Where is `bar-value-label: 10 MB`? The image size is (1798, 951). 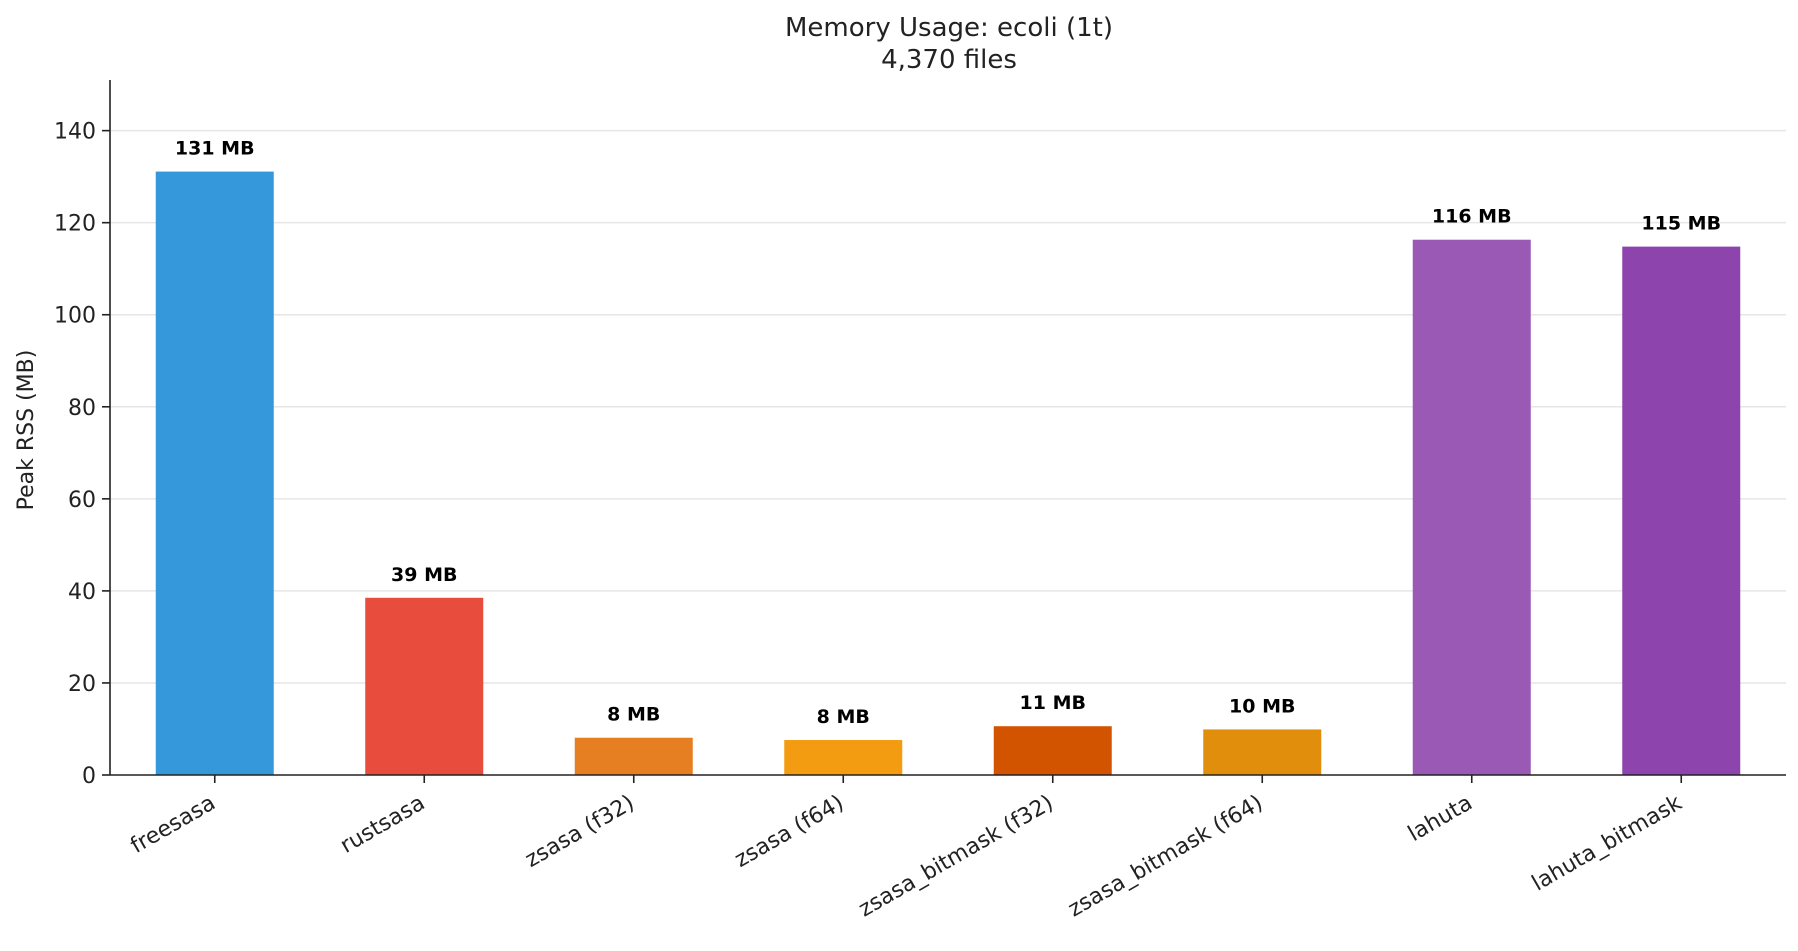 bar-value-label: 10 MB is located at coordinates (1262, 706).